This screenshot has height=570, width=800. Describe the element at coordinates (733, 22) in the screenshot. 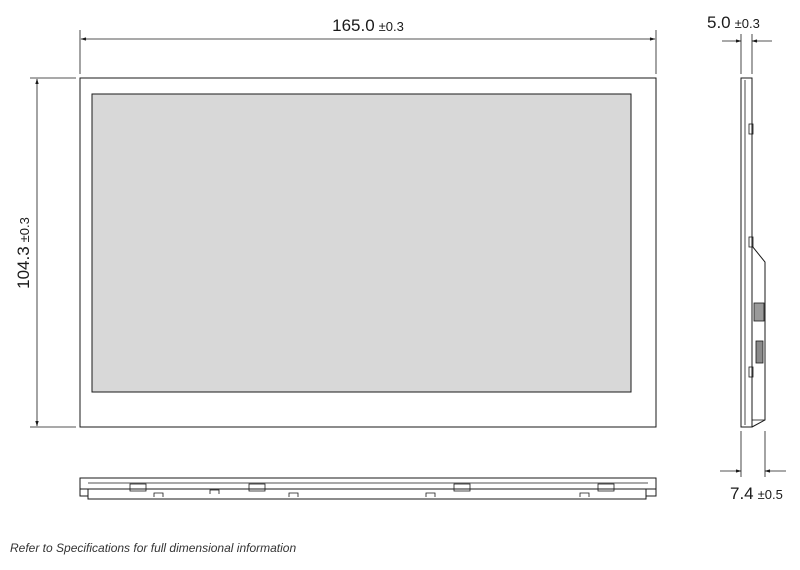

I see `depth-front-label: 5.0 ±0.3` at that location.